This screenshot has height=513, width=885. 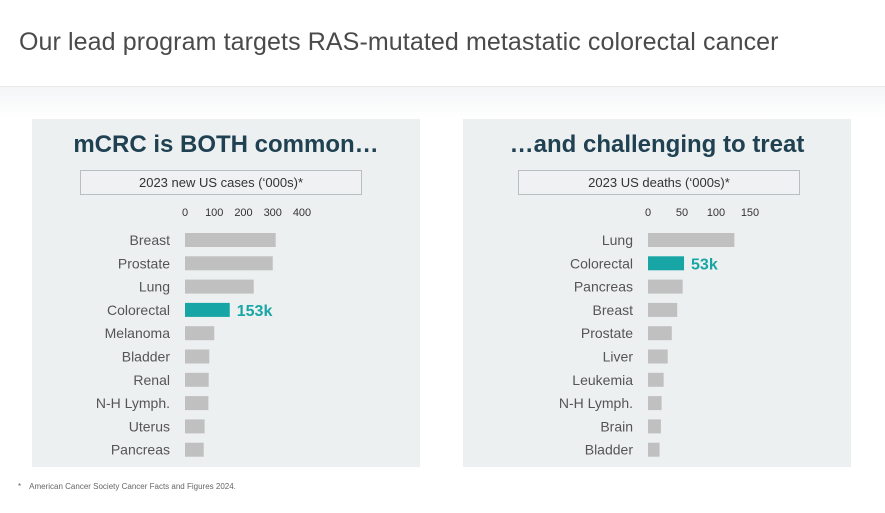 What do you see at coordinates (138, 333) in the screenshot?
I see `category-label: Melanoma` at bounding box center [138, 333].